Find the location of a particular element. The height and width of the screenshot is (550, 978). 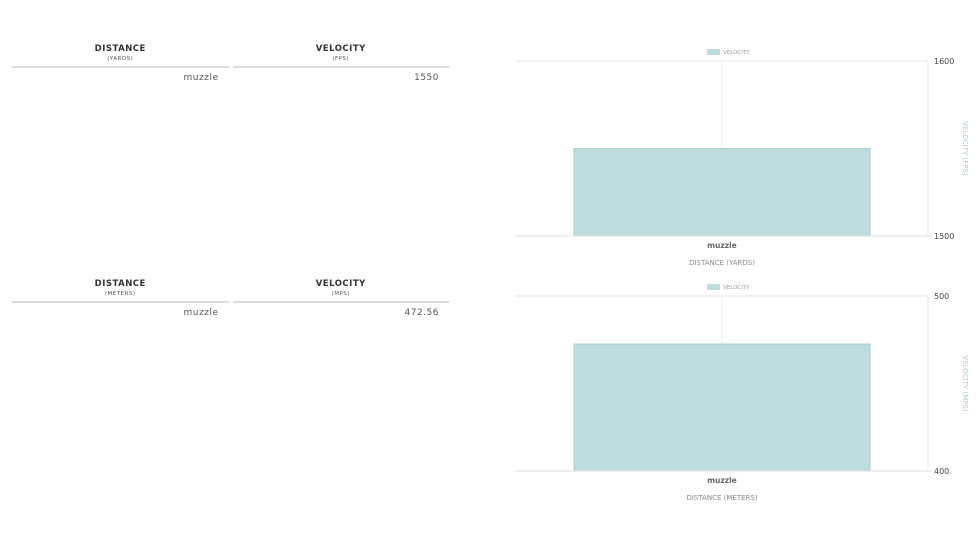

x-axis-title: DISTANCE (METERS) is located at coordinates (721, 498).